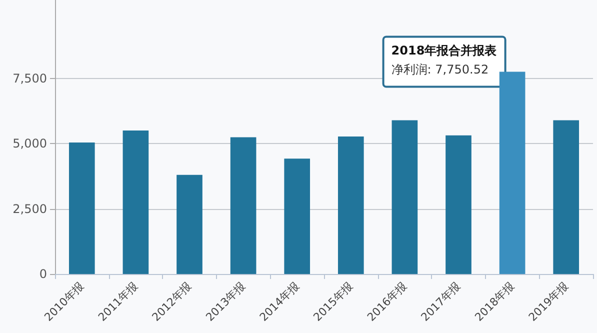 This screenshot has width=597, height=333. I want to click on y-tick-label: 5,000, so click(29, 143).